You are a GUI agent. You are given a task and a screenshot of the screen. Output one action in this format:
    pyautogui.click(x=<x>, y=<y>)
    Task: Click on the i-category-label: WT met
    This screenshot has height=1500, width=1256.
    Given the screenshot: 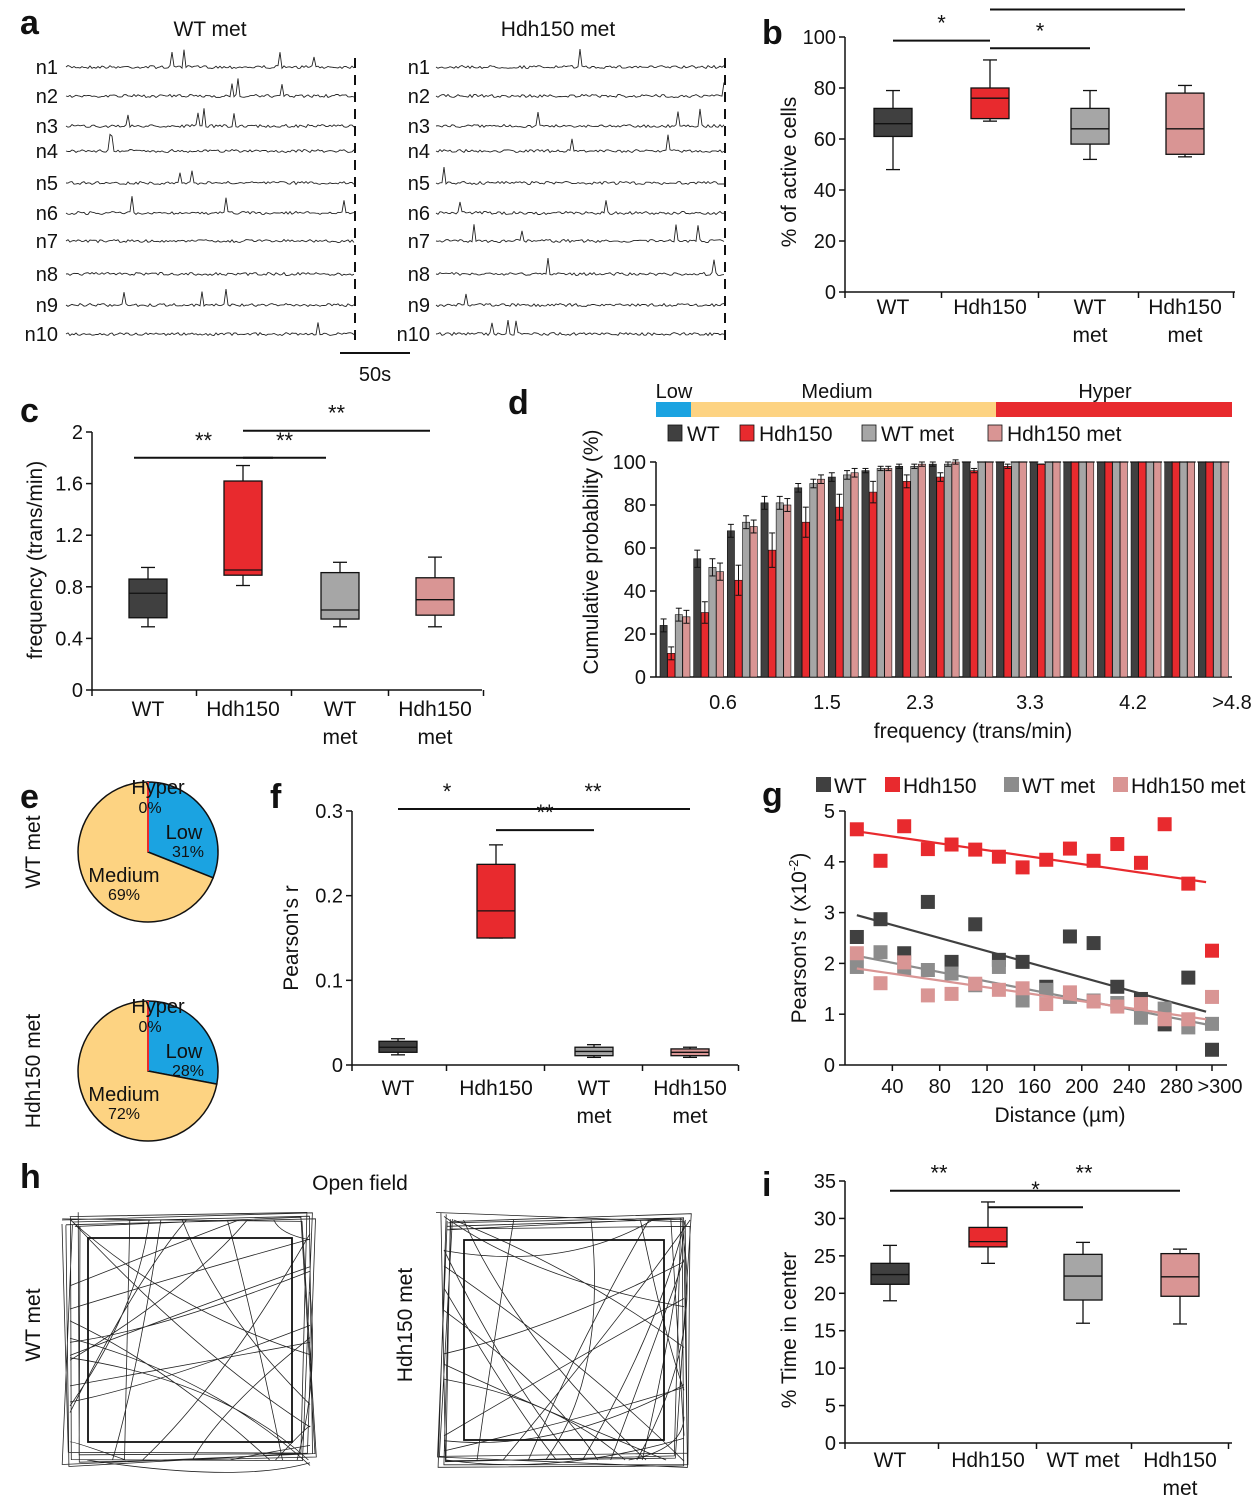 What is the action you would take?
    pyautogui.click(x=1082, y=1460)
    